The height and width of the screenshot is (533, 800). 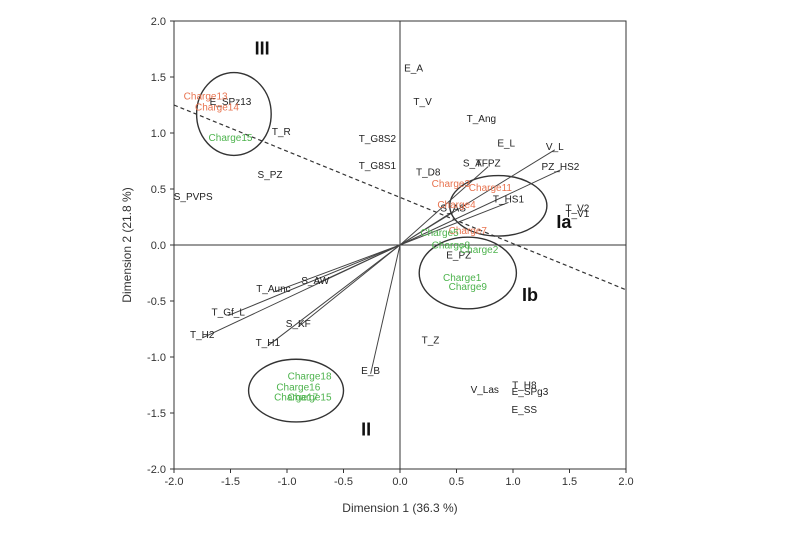 I want to click on variable-label: E_L, so click(x=506, y=143).